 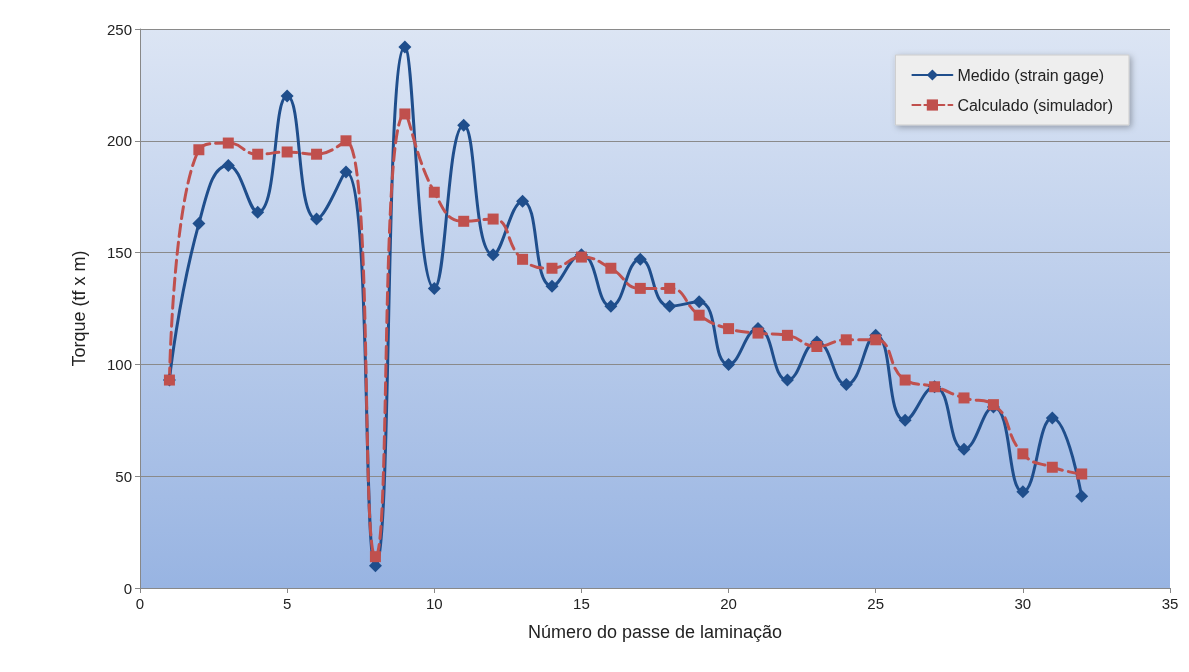 What do you see at coordinates (581, 603) in the screenshot?
I see `x-tick-label: 15` at bounding box center [581, 603].